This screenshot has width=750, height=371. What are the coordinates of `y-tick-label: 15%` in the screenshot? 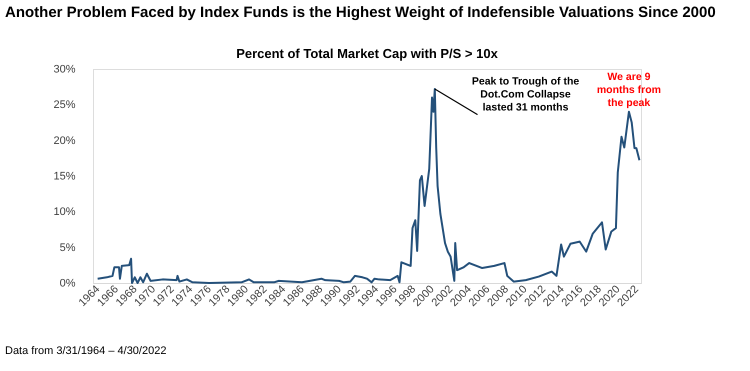 It's located at (64, 176).